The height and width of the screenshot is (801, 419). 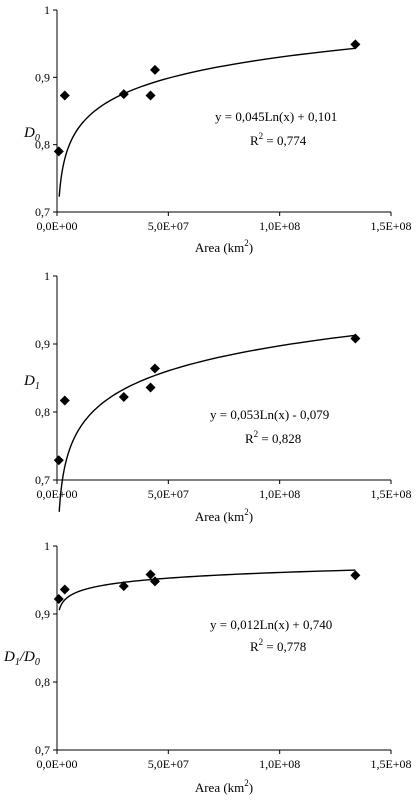 I want to click on y-axis-title: D1/D0, so click(x=21, y=658).